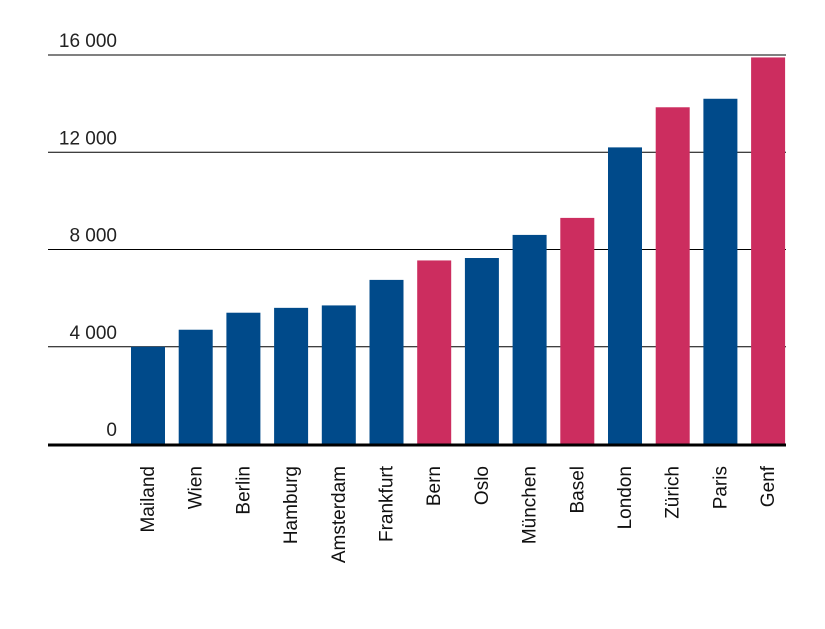 Image resolution: width=825 pixels, height=629 pixels. Describe the element at coordinates (93, 333) in the screenshot. I see `y-tick-label: 4 000` at that location.